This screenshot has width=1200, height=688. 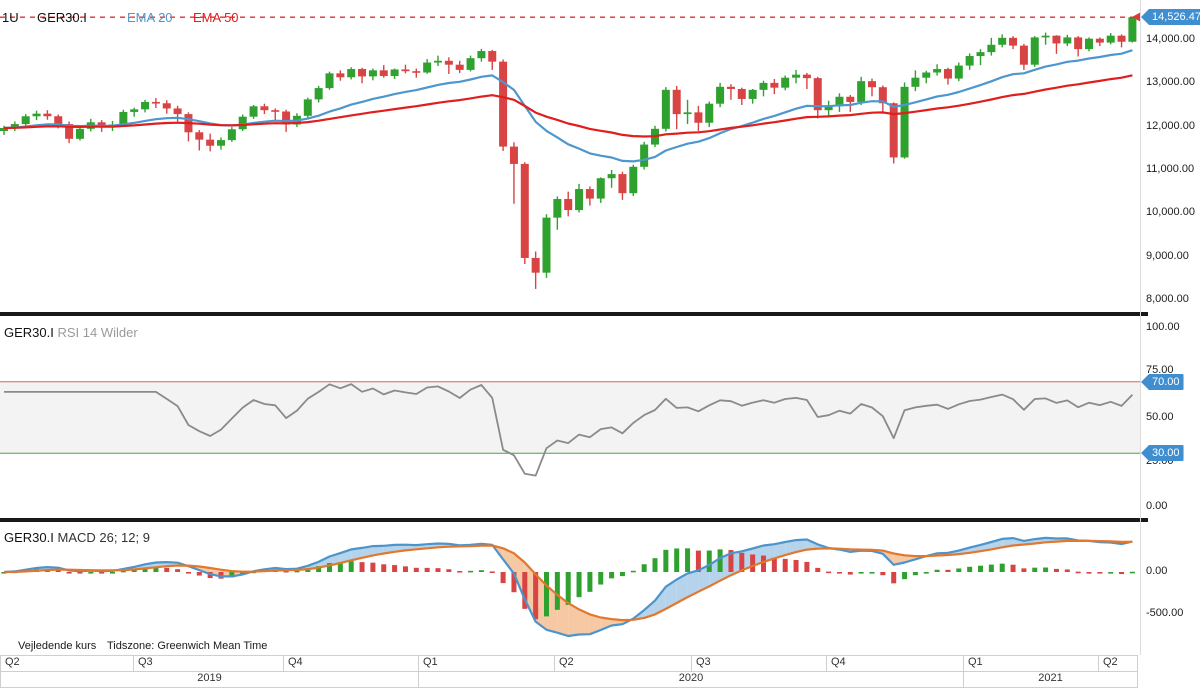 What do you see at coordinates (350, 663) in the screenshot?
I see `quarter-label: Q4` at bounding box center [350, 663].